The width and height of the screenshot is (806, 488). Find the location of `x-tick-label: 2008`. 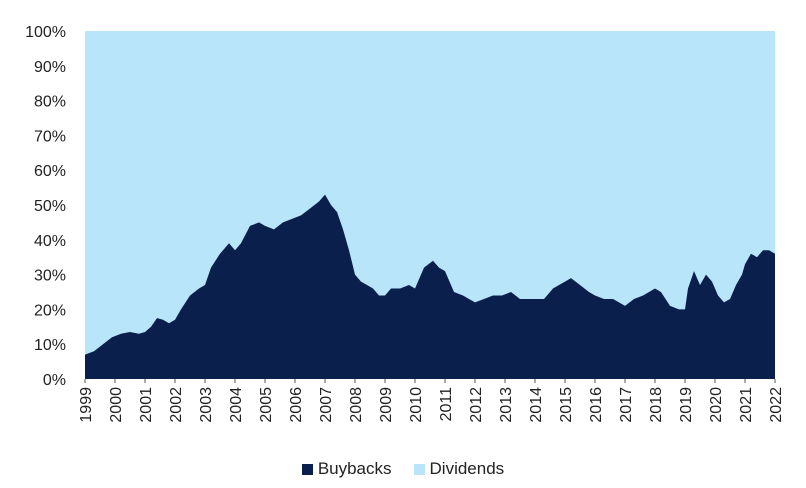

x-tick-label: 2008 is located at coordinates (356, 405).